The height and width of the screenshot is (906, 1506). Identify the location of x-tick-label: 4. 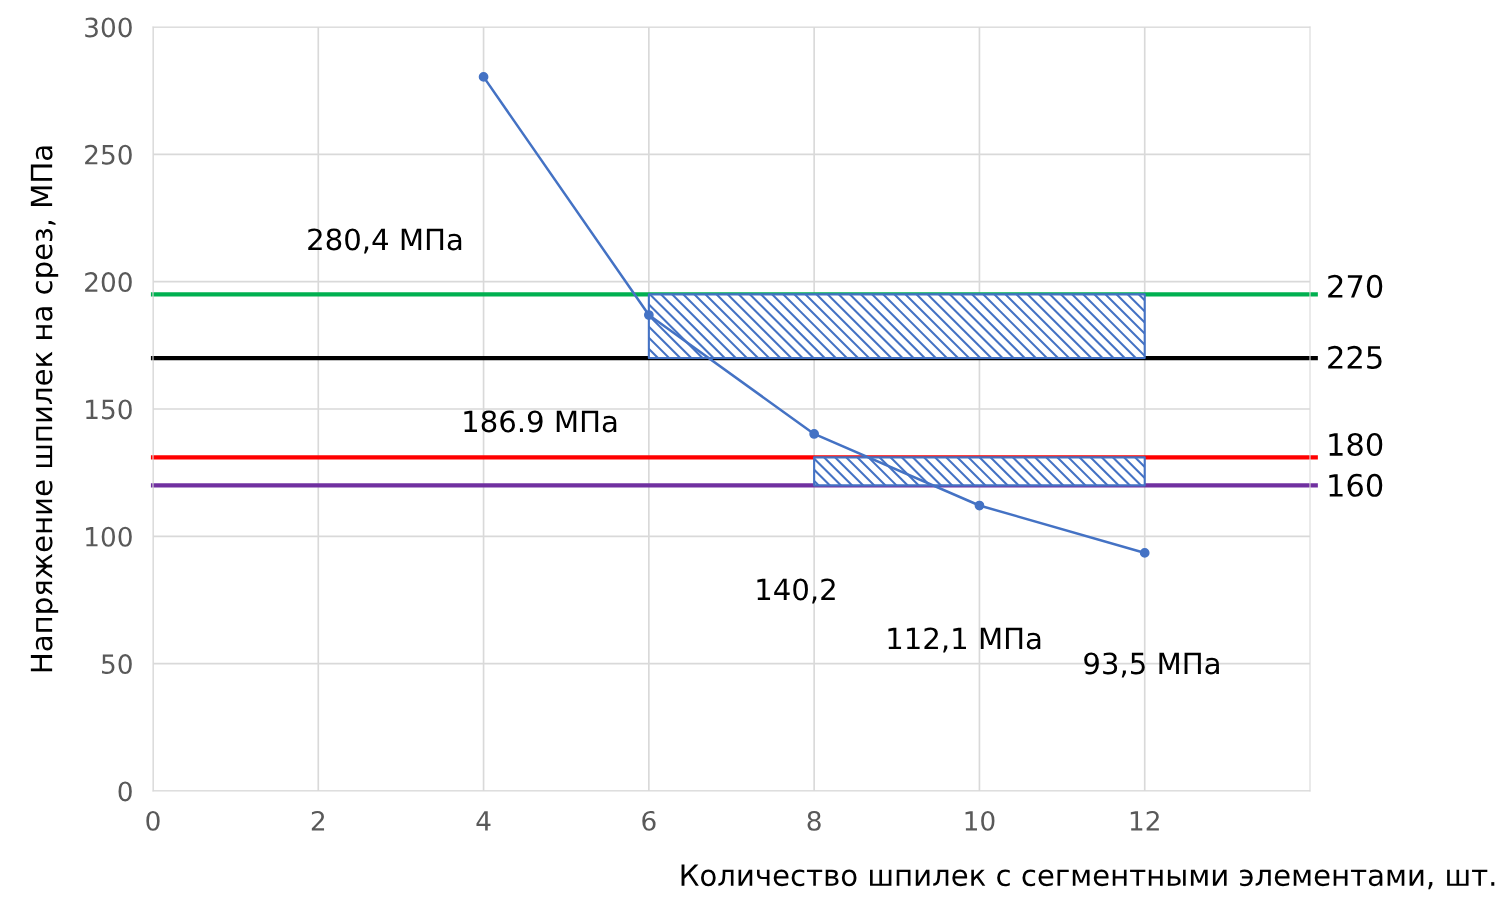
(483, 821).